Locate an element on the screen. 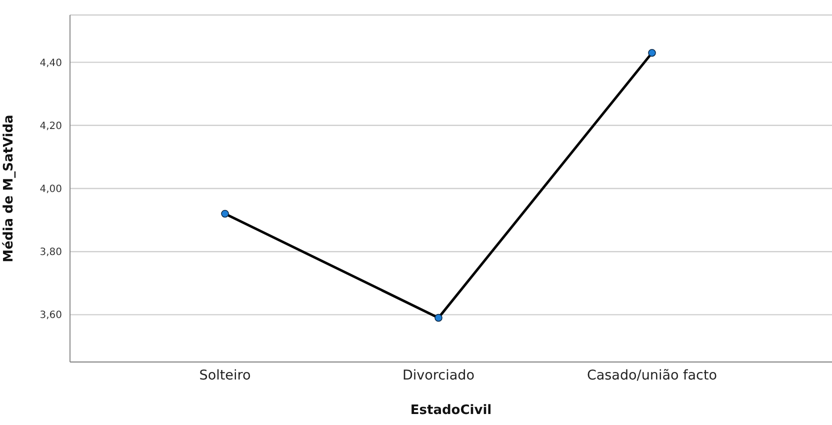 The image size is (832, 425). y-axis-title: Média de M_SatVida is located at coordinates (9, 188).